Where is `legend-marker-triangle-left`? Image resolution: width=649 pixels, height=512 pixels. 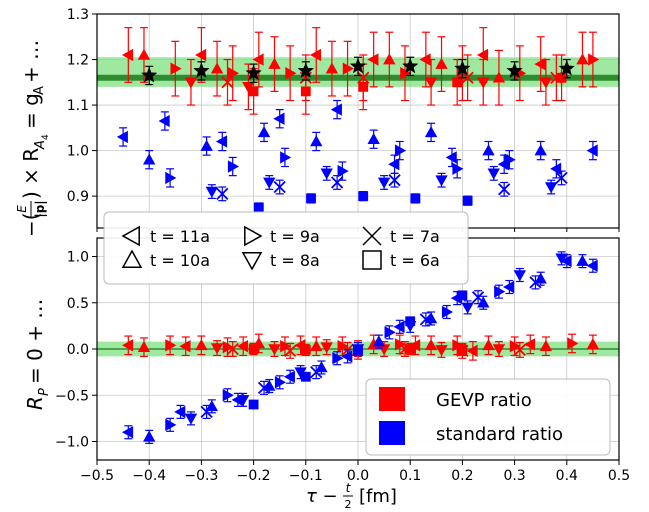
legend-marker-triangle-left is located at coordinates (130, 236).